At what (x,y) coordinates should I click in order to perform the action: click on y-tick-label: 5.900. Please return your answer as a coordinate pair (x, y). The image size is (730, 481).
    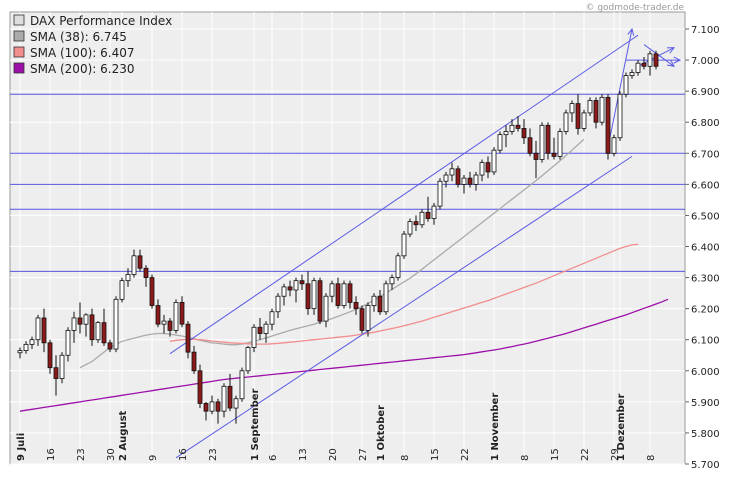
    Looking at the image, I should click on (705, 403).